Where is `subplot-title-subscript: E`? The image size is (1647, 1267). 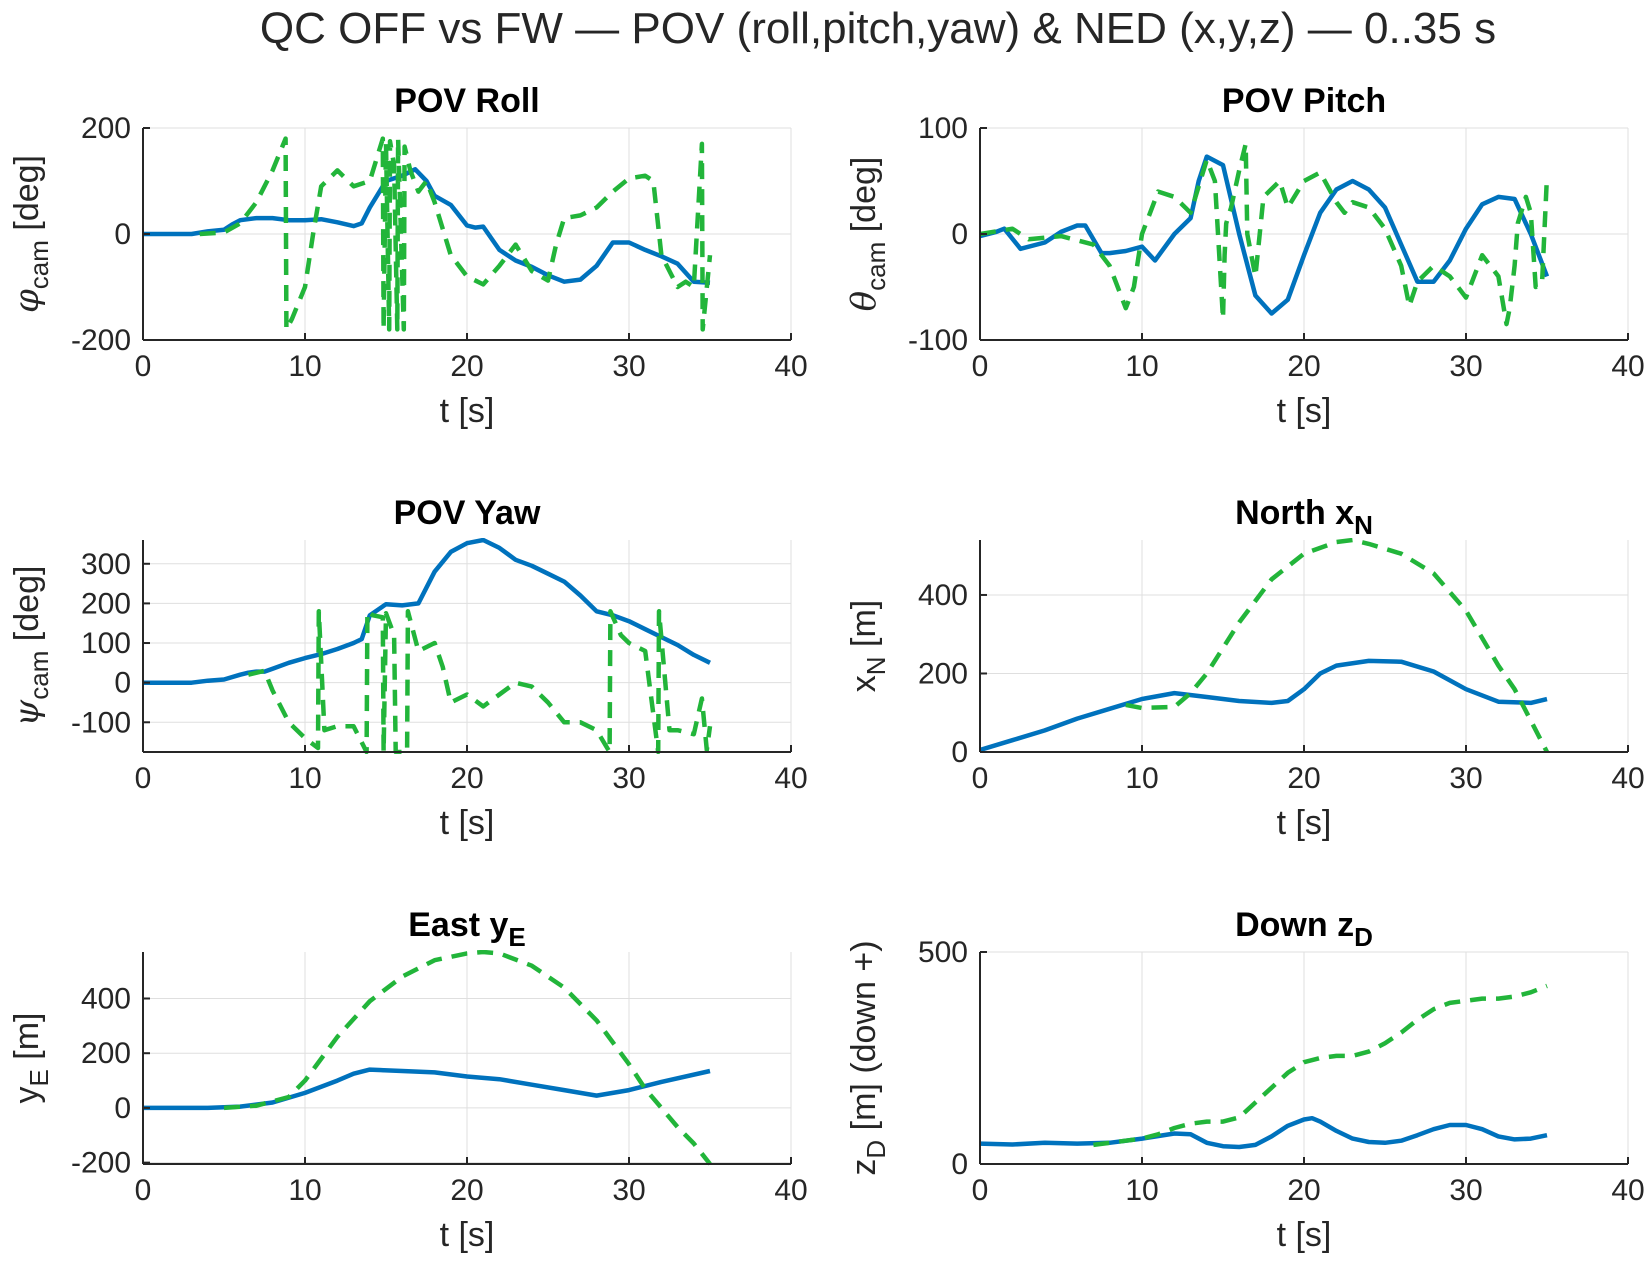 subplot-title-subscript: E is located at coordinates (516, 937).